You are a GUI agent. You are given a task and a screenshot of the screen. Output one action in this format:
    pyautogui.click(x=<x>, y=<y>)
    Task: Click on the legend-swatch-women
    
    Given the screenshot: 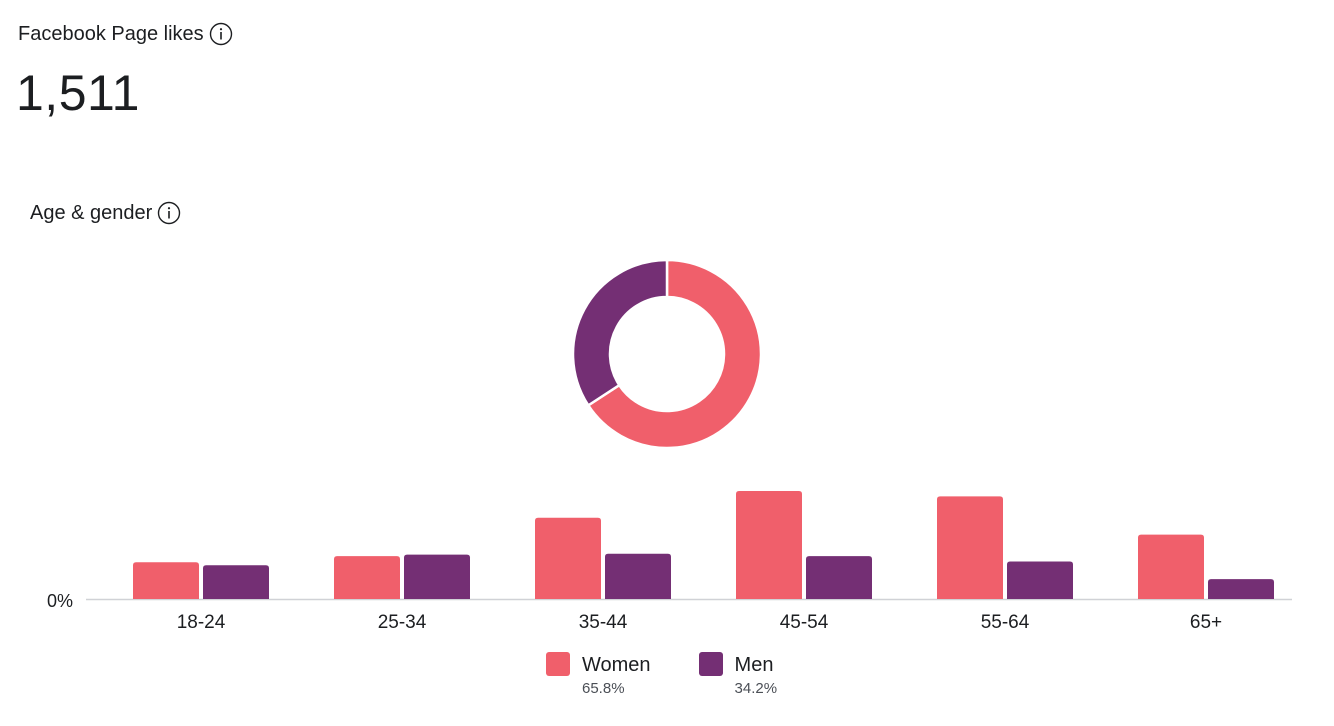 What is the action you would take?
    pyautogui.click(x=558, y=664)
    